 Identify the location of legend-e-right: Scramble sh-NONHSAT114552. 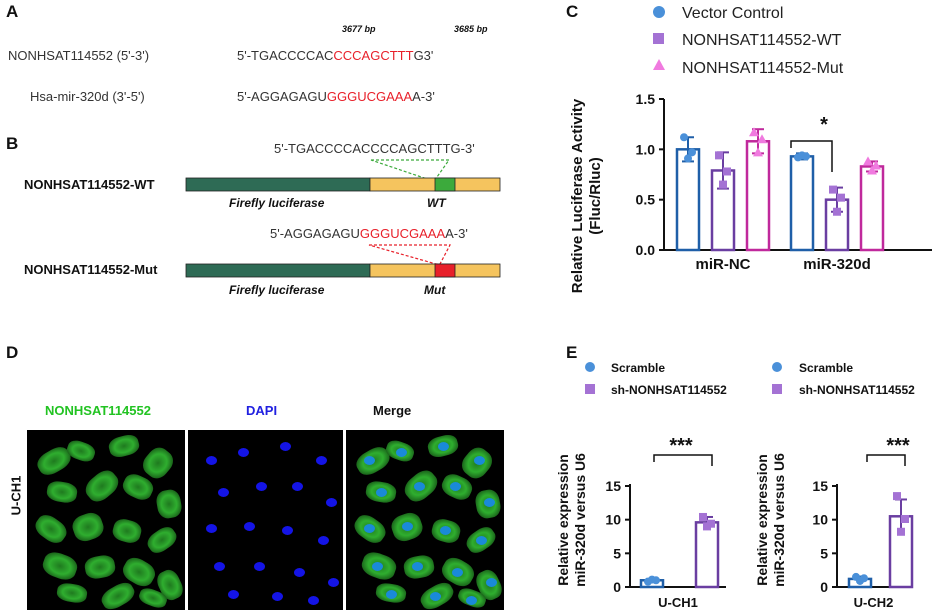
(843, 379).